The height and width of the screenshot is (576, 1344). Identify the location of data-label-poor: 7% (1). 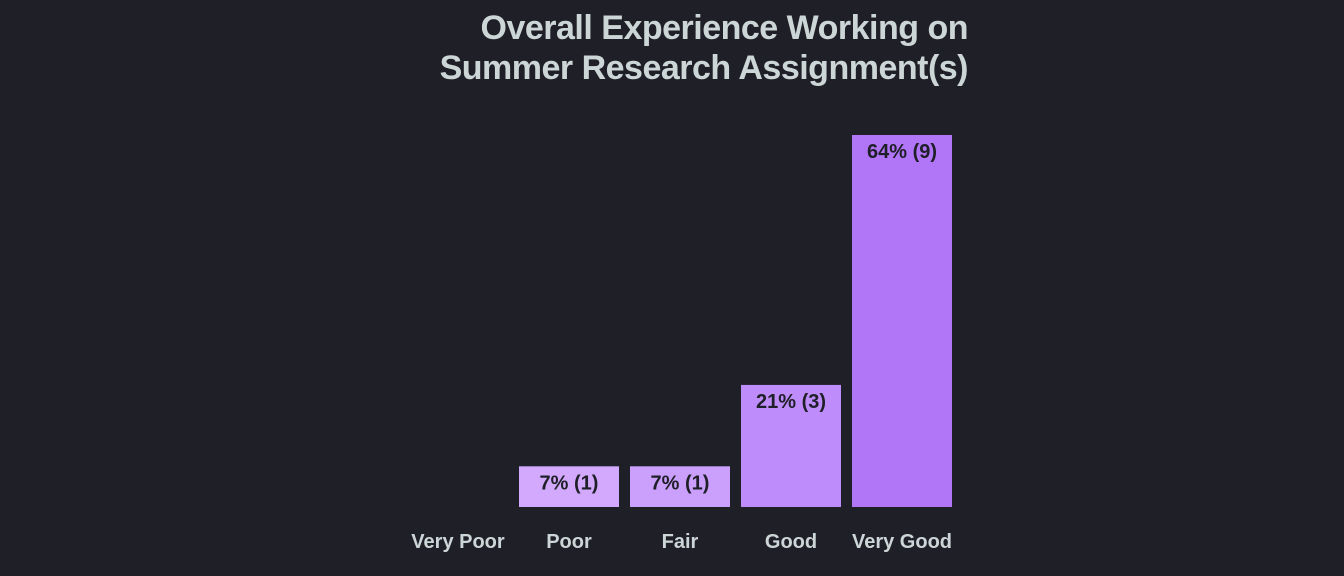
(569, 483).